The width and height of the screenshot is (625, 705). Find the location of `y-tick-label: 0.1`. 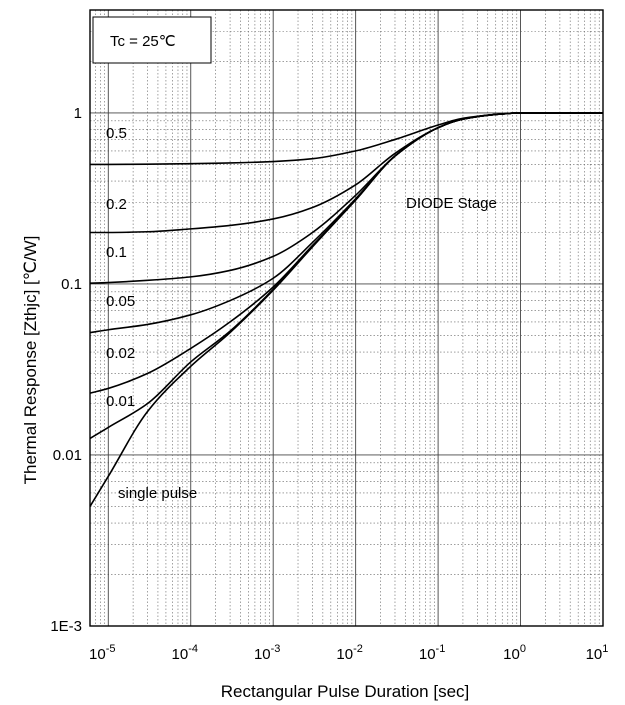

y-tick-label: 0.1 is located at coordinates (71, 284).